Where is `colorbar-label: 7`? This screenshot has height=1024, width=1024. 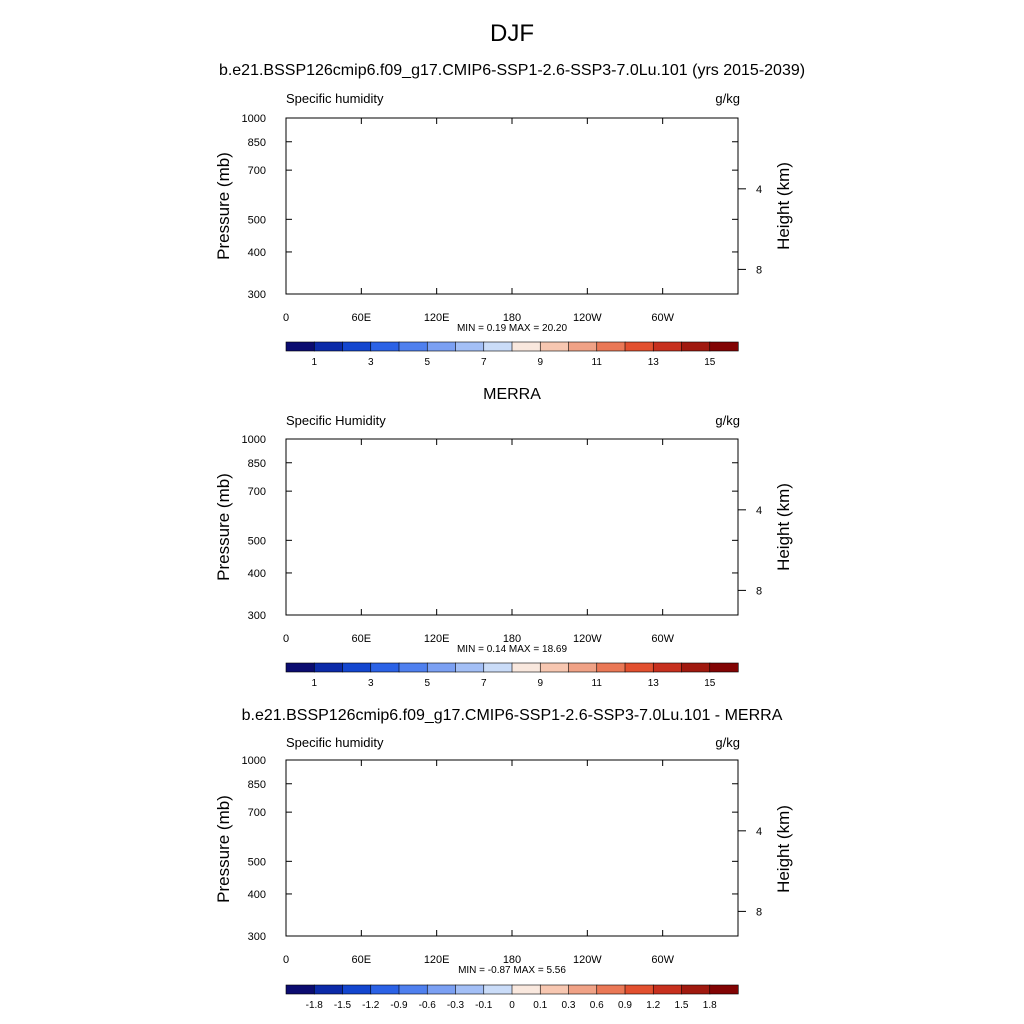
colorbar-label: 7 is located at coordinates (484, 362).